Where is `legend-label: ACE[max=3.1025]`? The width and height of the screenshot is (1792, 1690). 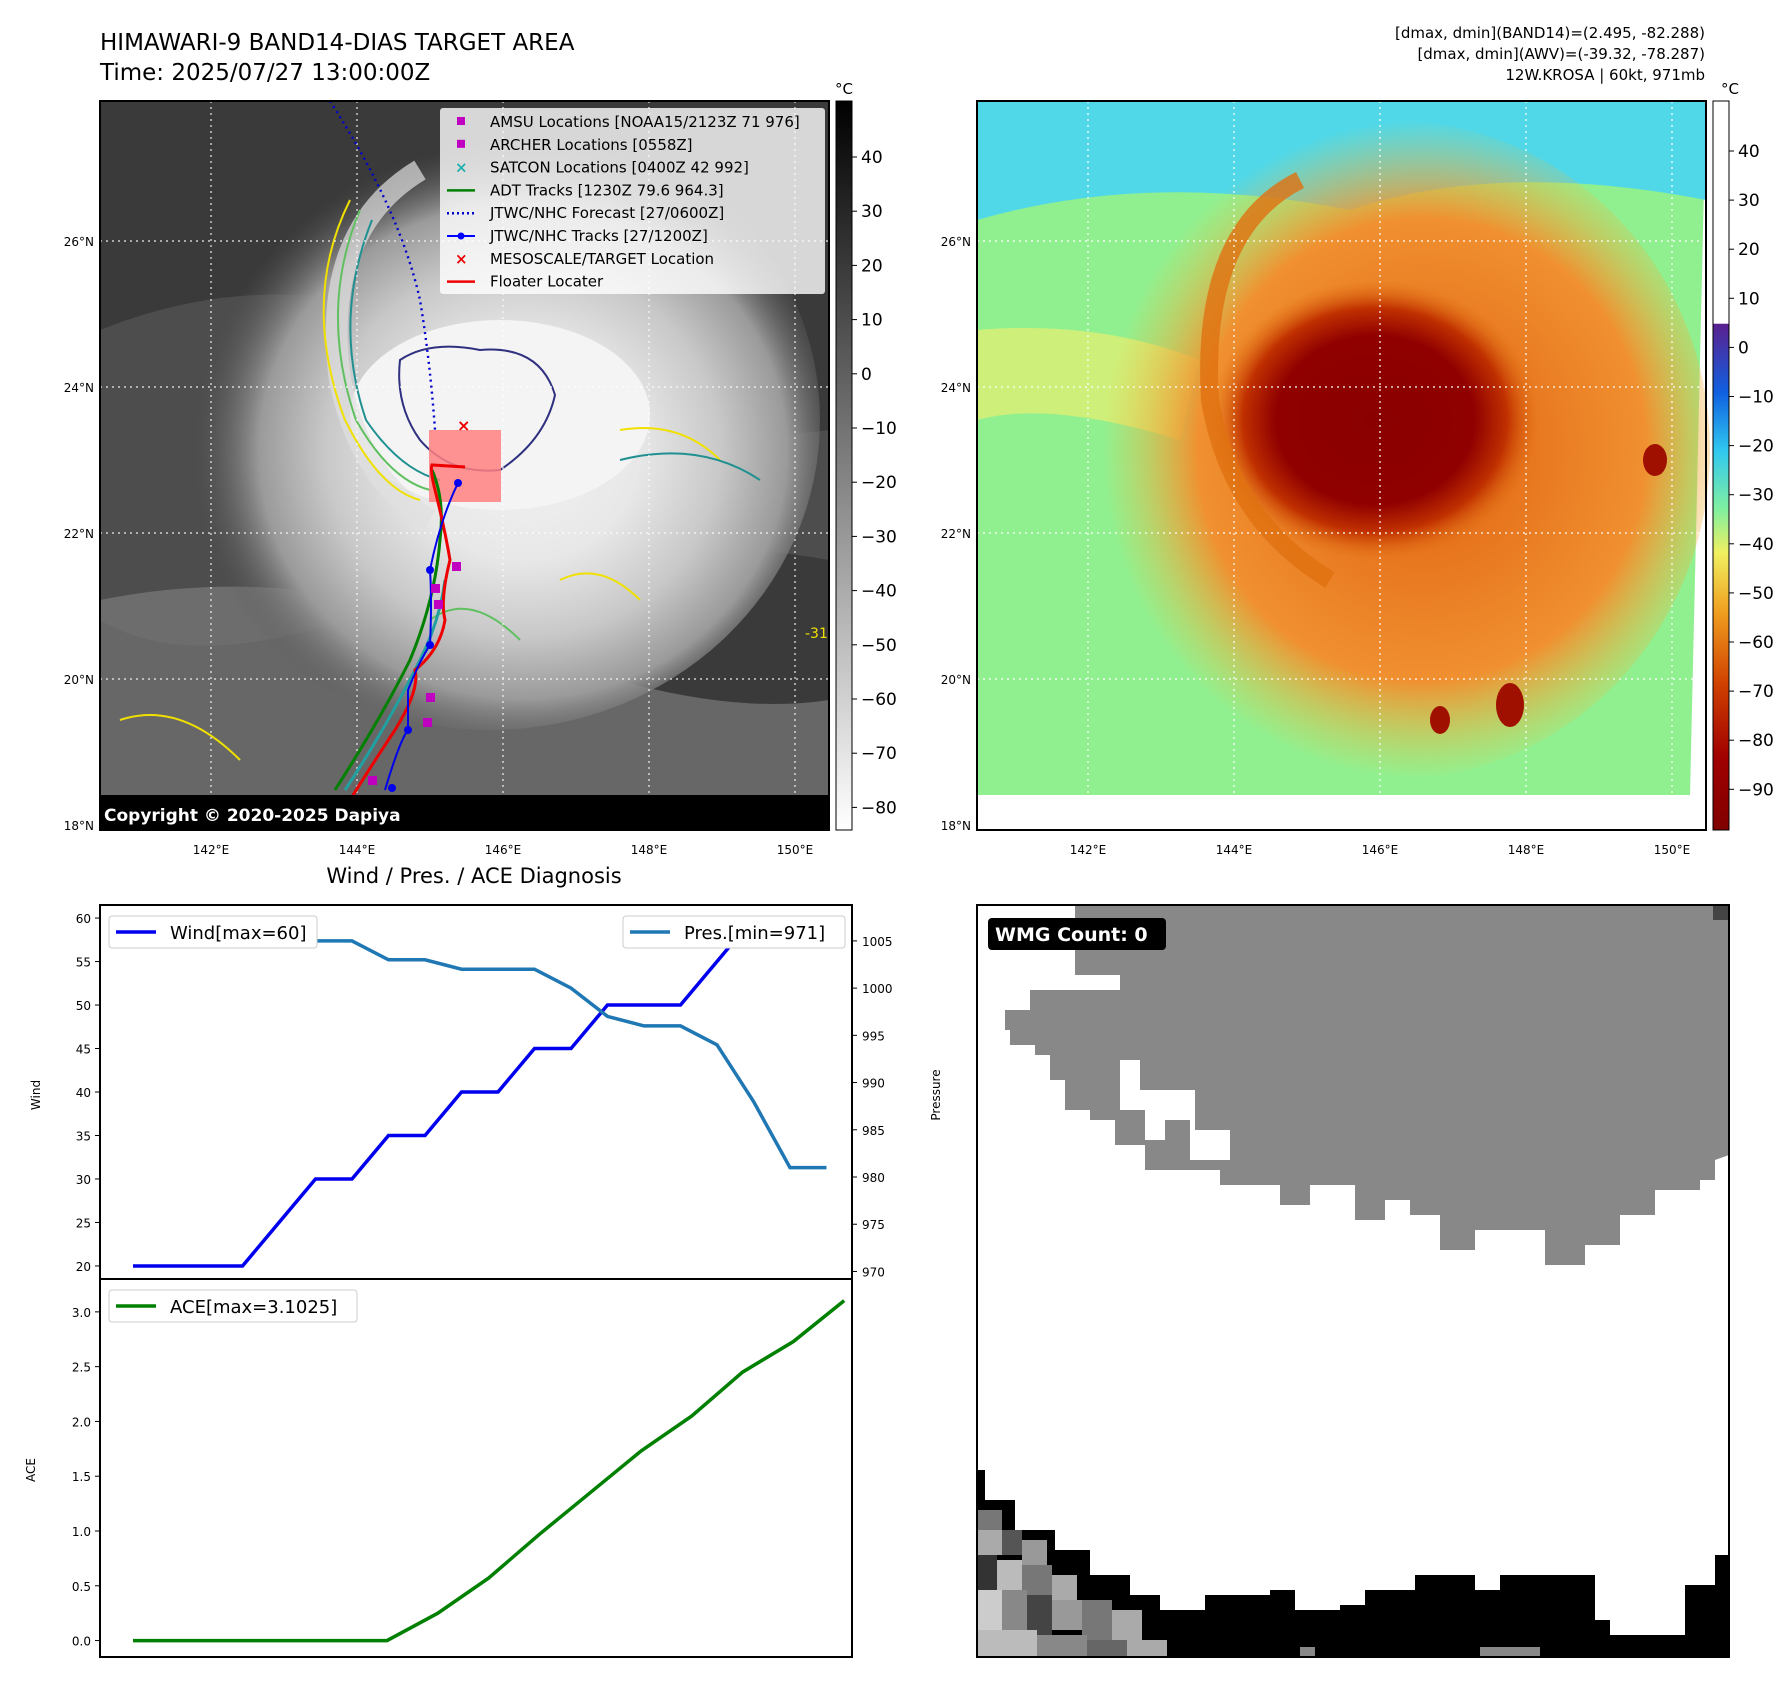 legend-label: ACE[max=3.1025] is located at coordinates (253, 1307).